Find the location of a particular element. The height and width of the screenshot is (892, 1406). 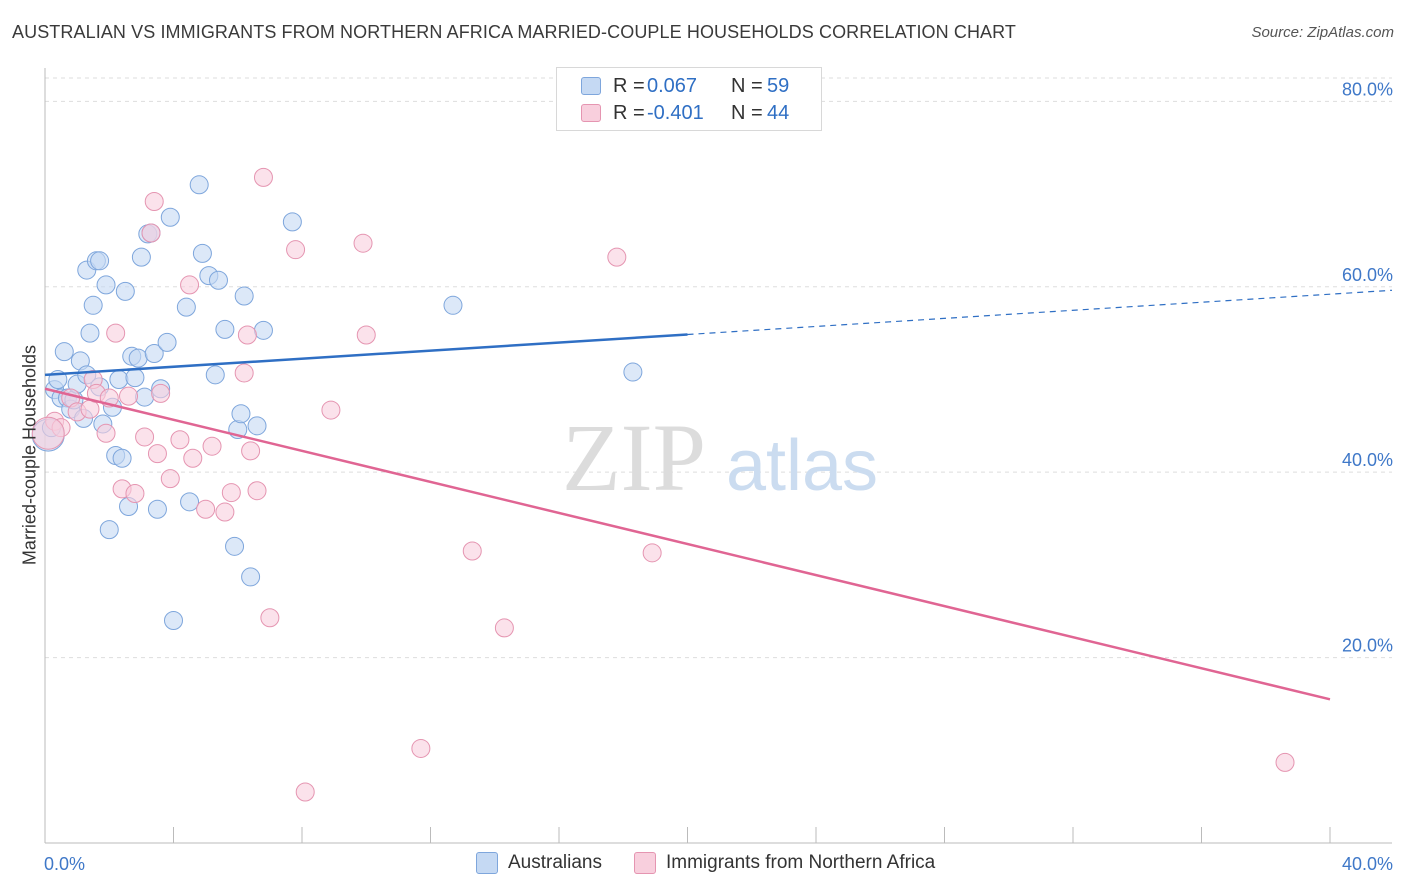

legend-r-value: -0.401 is located at coordinates (675, 112).